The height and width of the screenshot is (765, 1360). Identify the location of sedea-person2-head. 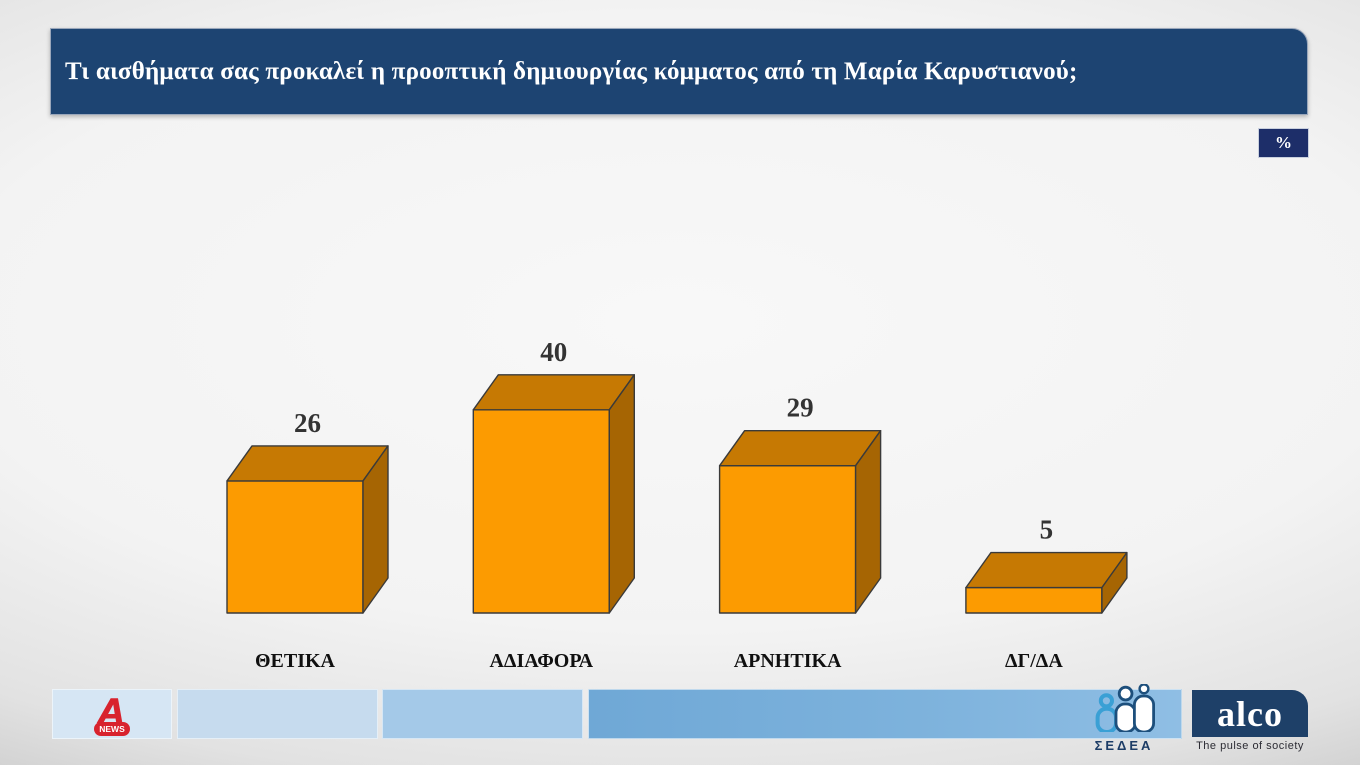
(1125, 693).